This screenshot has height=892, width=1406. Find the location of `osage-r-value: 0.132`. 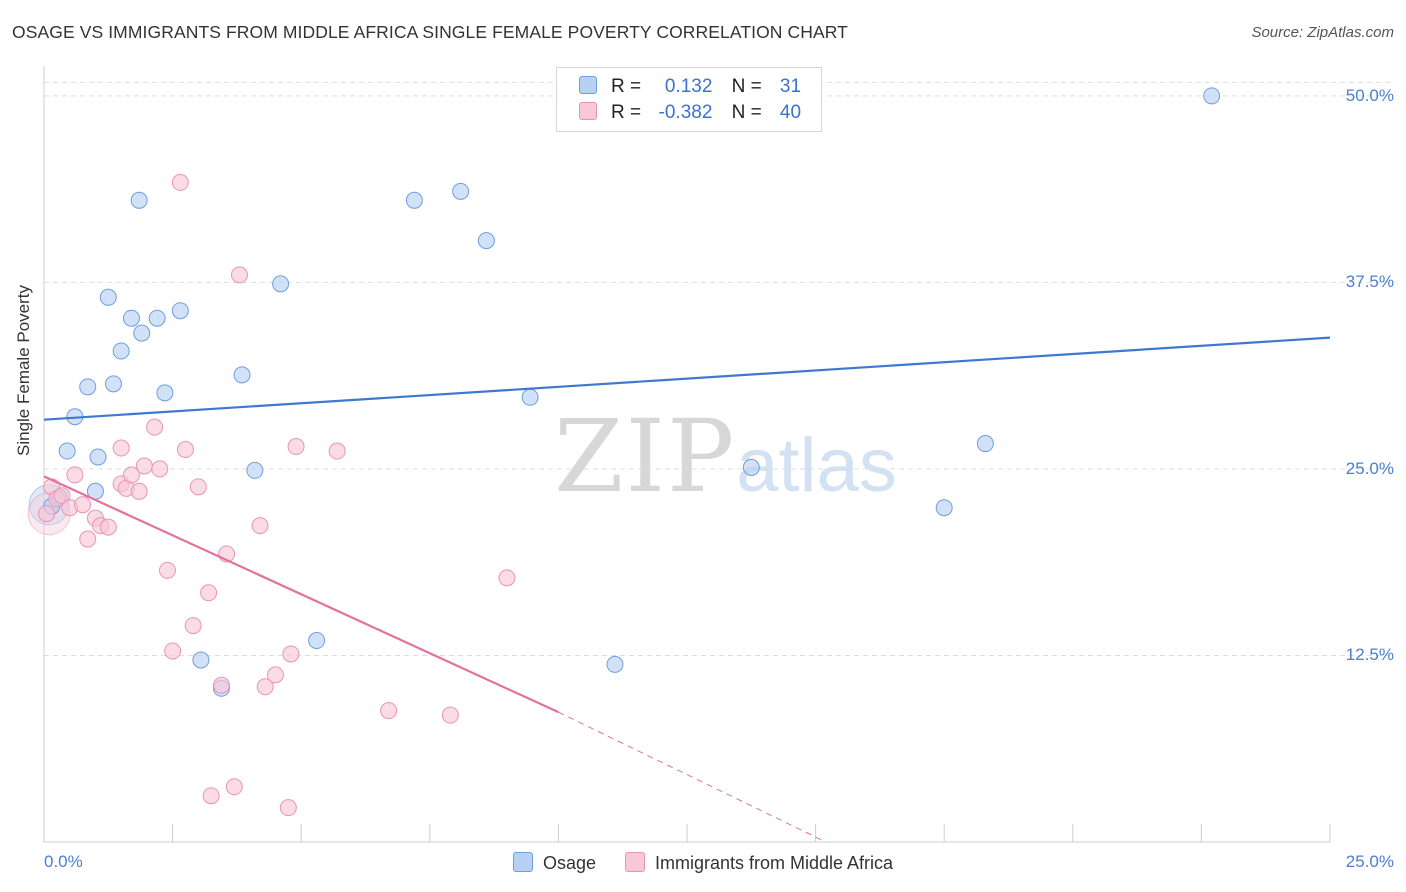

osage-r-value: 0.132 is located at coordinates (688, 86).